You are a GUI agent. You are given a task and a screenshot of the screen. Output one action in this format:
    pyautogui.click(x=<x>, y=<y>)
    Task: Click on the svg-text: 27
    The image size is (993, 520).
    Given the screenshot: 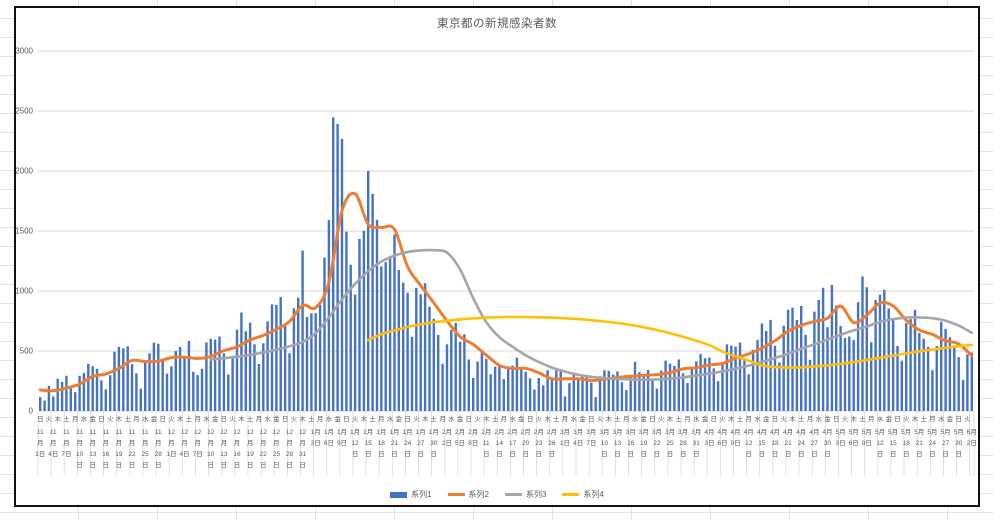 What is the action you would take?
    pyautogui.click(x=421, y=443)
    